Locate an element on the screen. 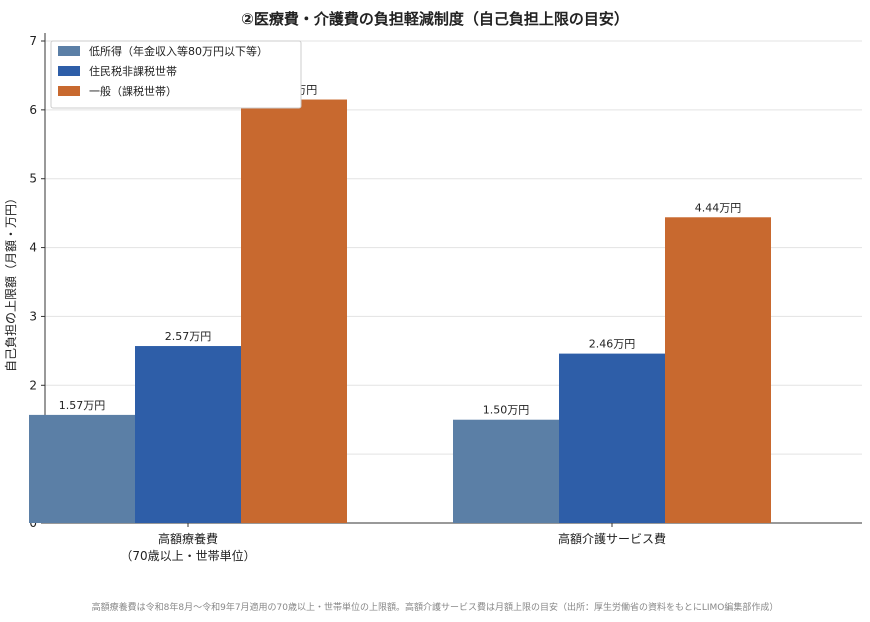  data-label: 1.50万円 is located at coordinates (506, 410).